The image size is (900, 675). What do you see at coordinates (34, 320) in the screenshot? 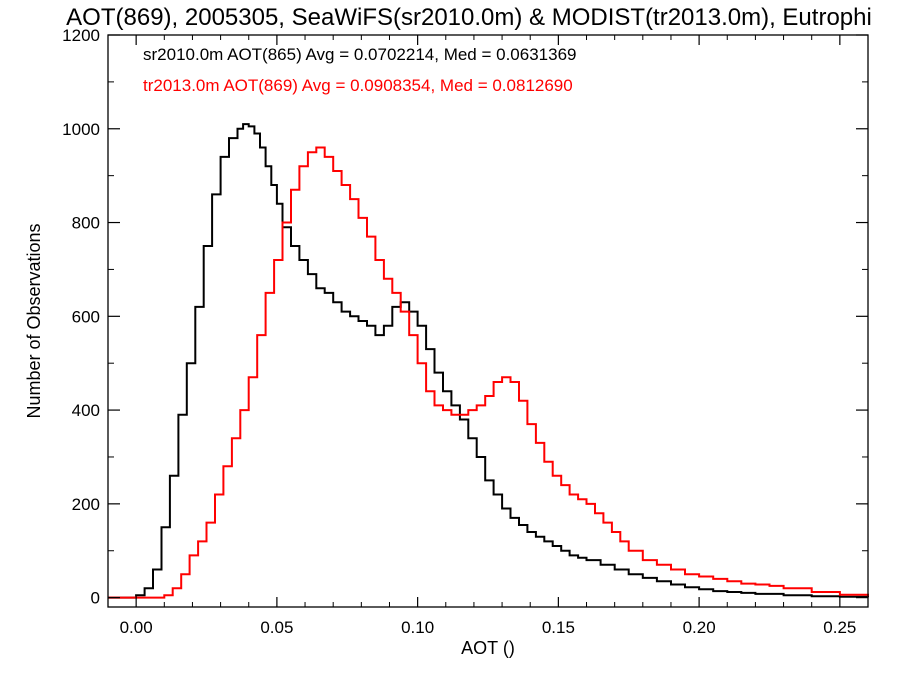
I see `y-axis-label: Number of Observations` at bounding box center [34, 320].